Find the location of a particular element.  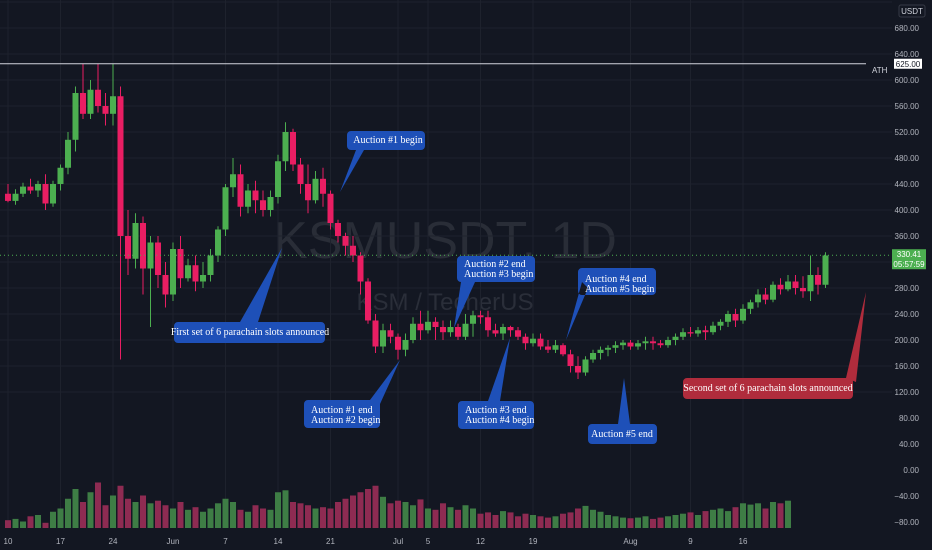

currency-badge is located at coordinates (912, 11).